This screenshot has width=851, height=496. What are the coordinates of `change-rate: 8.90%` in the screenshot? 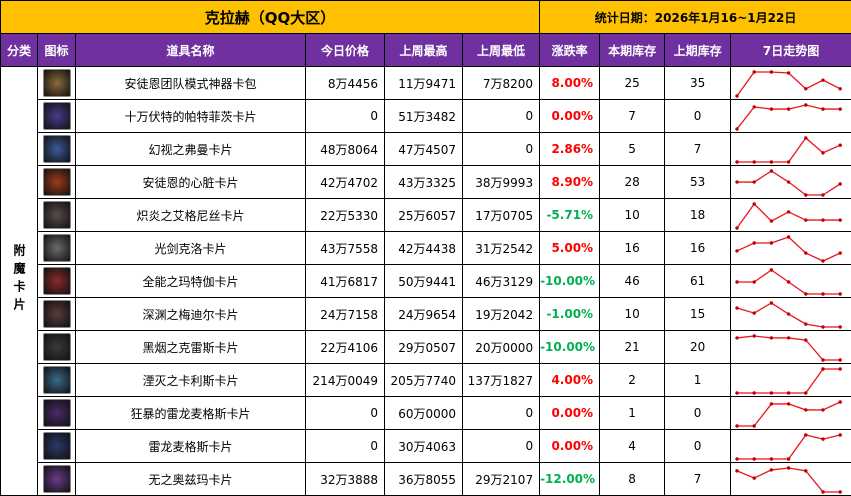 It's located at (570, 182).